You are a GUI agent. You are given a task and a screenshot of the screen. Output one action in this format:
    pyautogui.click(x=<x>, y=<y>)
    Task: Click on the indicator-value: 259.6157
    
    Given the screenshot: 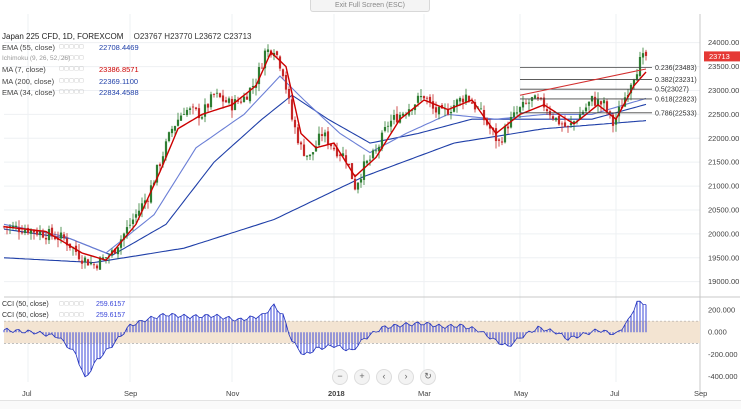 What is the action you would take?
    pyautogui.click(x=111, y=304)
    